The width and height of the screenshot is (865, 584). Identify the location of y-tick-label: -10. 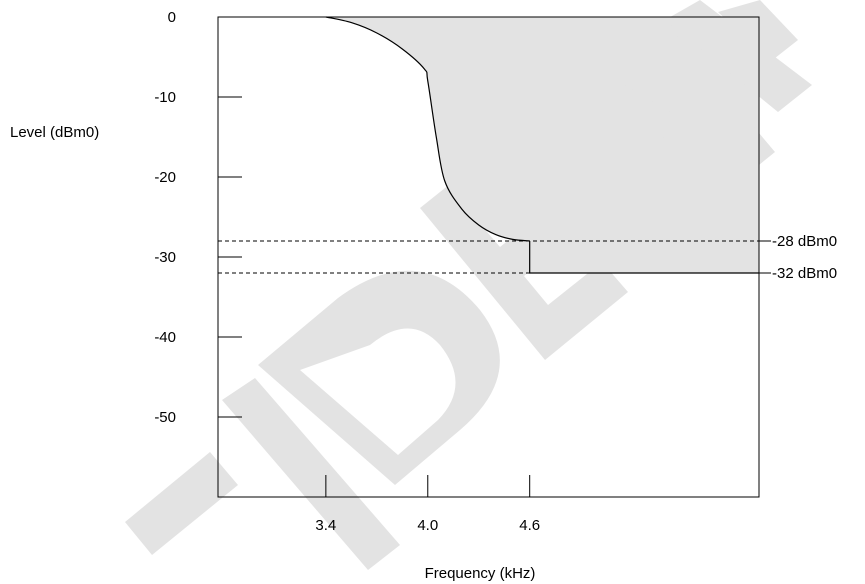
(165, 97).